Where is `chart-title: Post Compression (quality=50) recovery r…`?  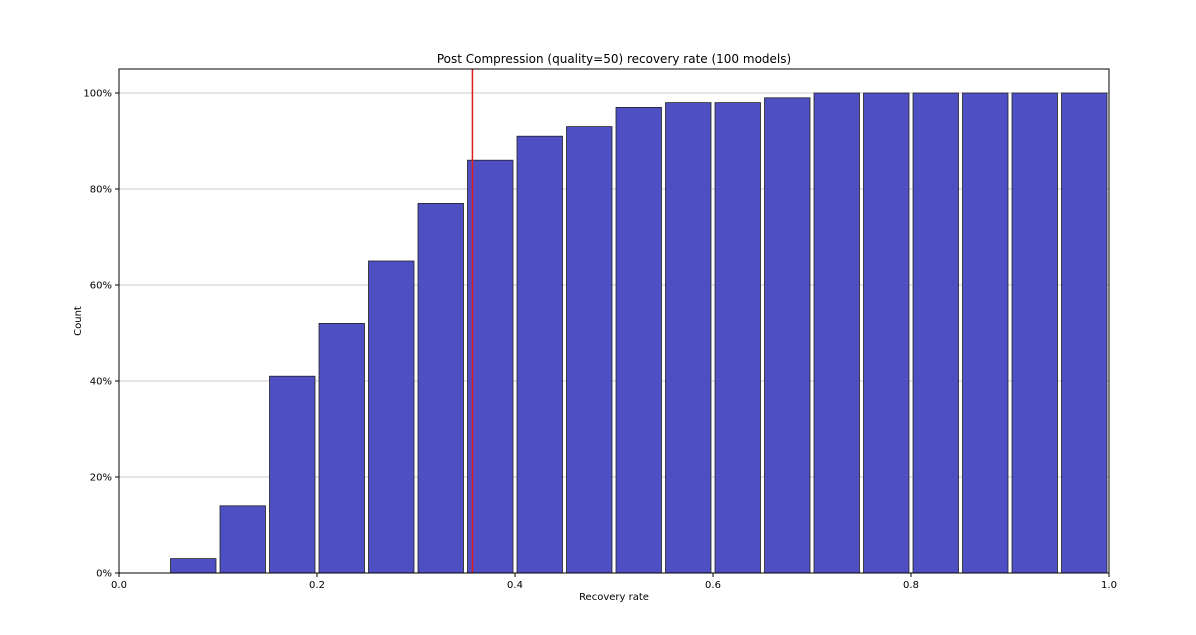
chart-title: Post Compression (quality=50) recovery r… is located at coordinates (614, 59).